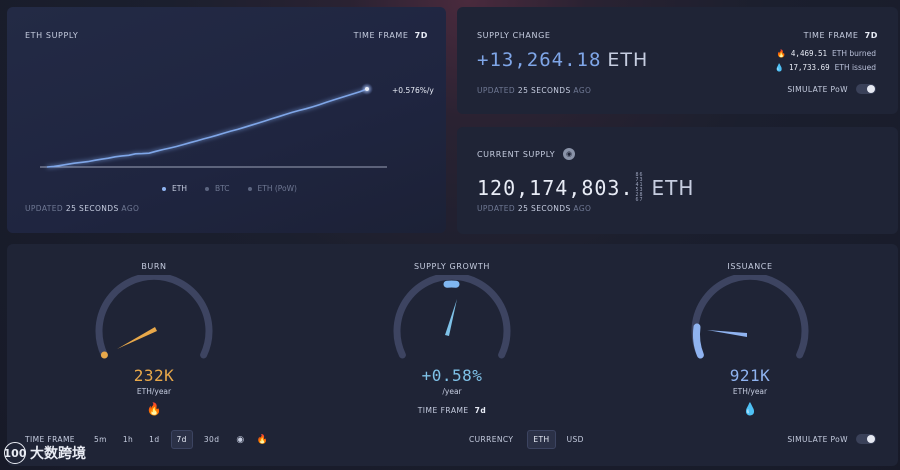  I want to click on supply-growth-gauge: SUPPLY GROWTH +0.58% /year TIME FRAME 7d, so click(452, 329).